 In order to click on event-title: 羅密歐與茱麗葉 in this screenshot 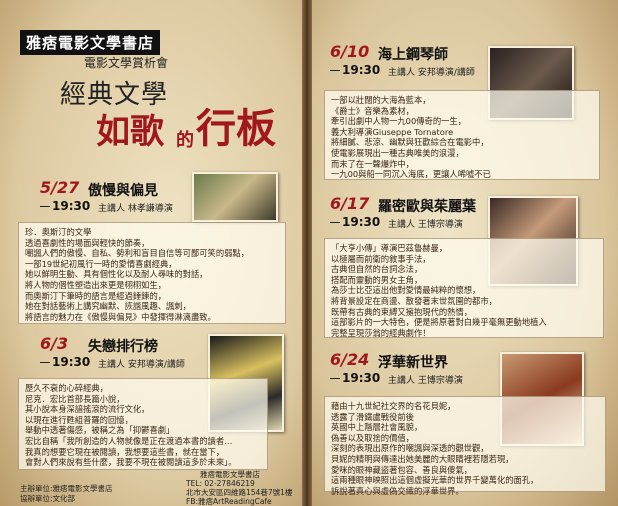, I will do `click(427, 207)`.